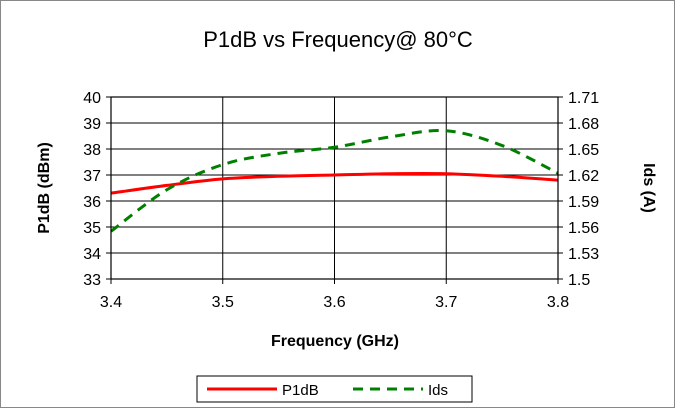 This screenshot has height=414, width=675. Describe the element at coordinates (583, 202) in the screenshot. I see `y2-tick-label: 1.59` at that location.